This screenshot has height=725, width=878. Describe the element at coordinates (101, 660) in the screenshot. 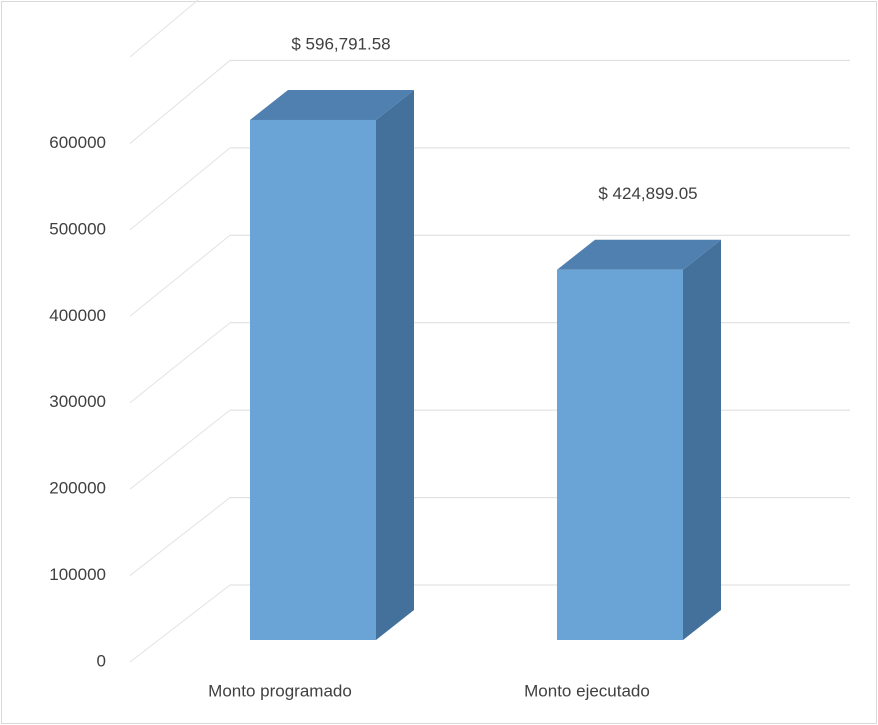

I see `y-tick-label: 0` at that location.